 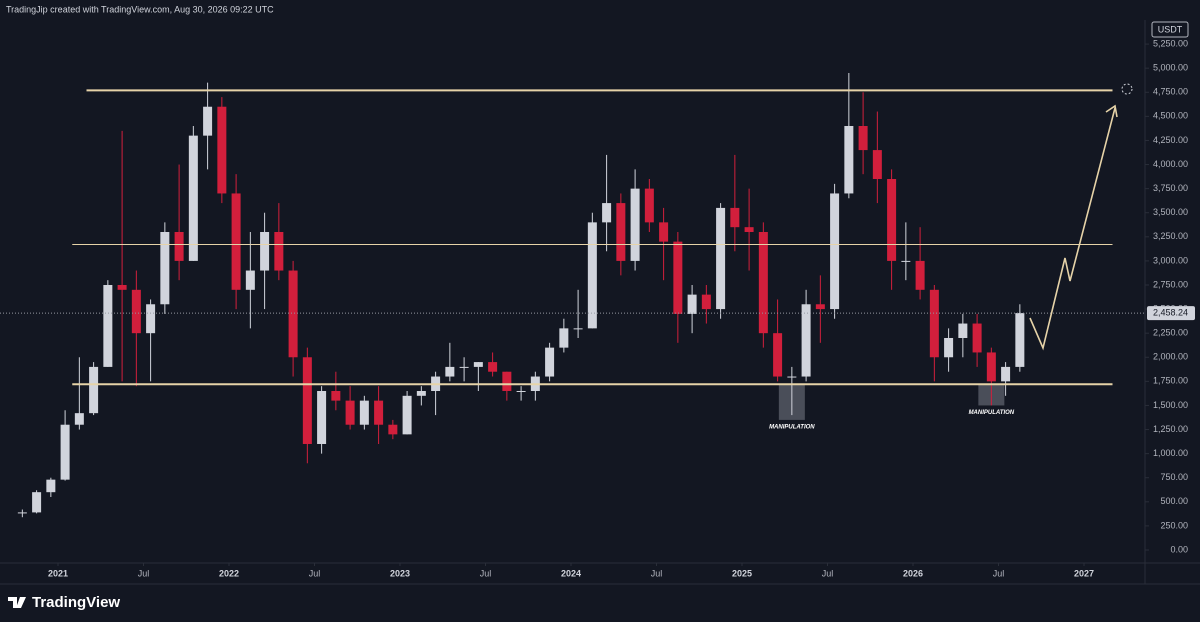 I want to click on y-tick-label: 5,250.00, so click(x=1170, y=43).